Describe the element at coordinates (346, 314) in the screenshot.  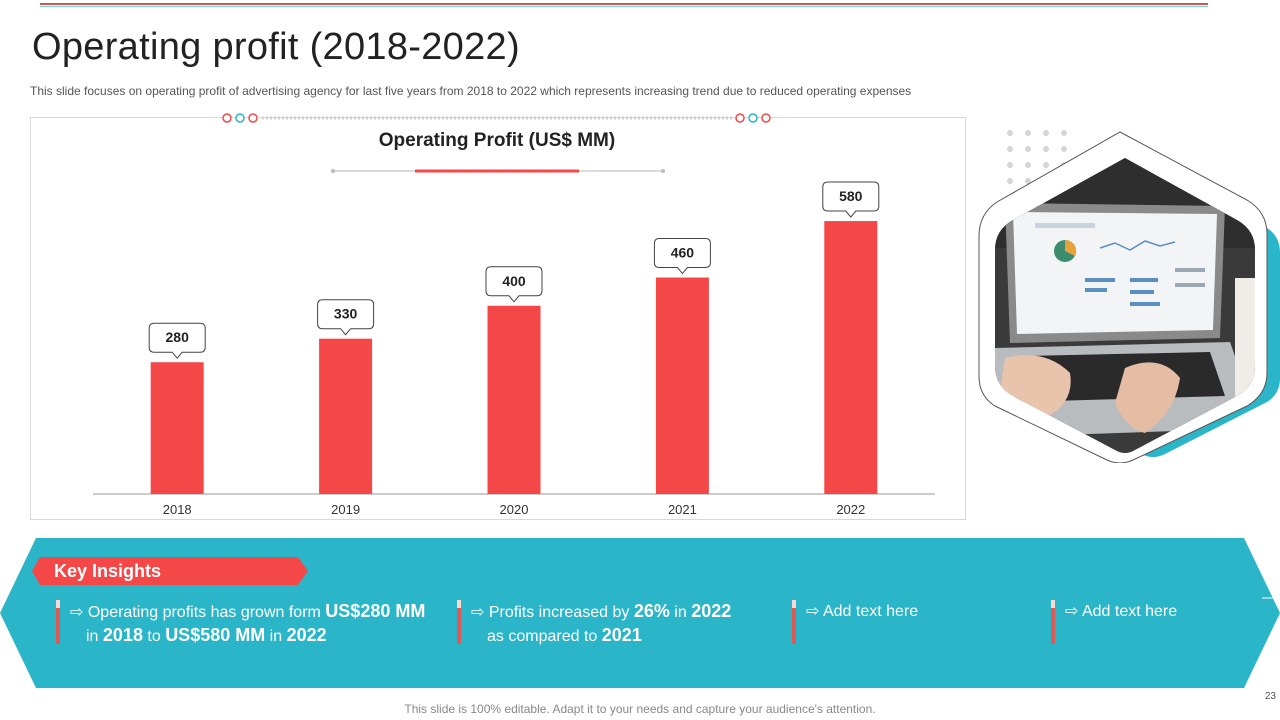
I see `data-label: 330` at that location.